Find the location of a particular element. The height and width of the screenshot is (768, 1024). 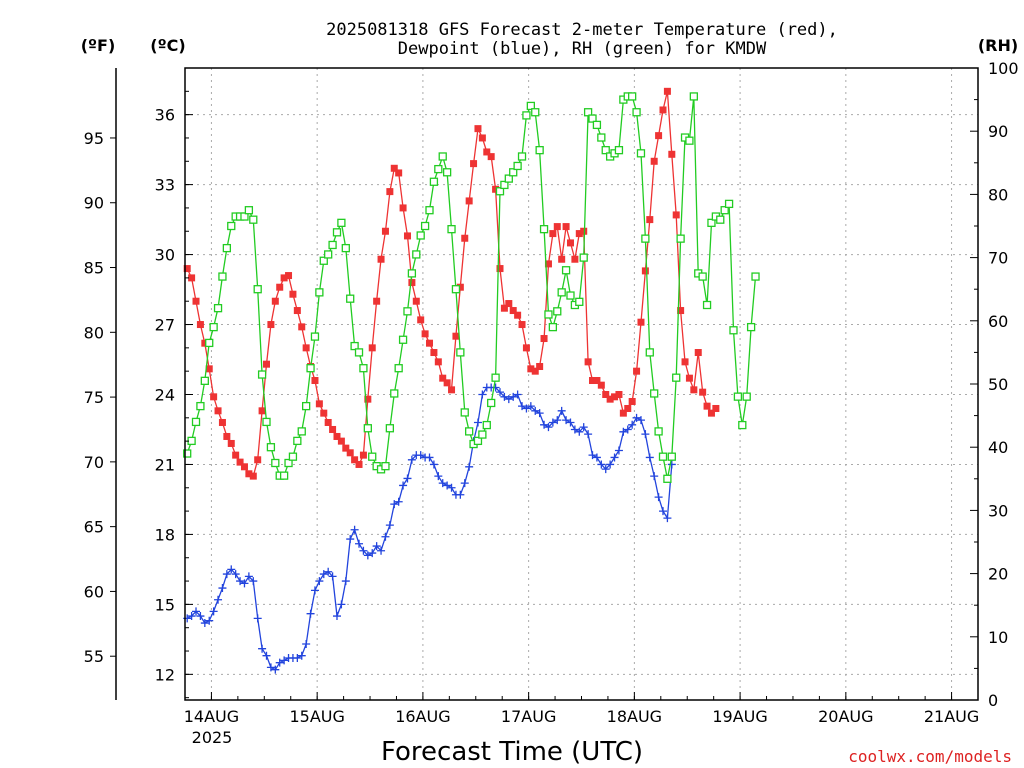

x-tick-label: 16AUG is located at coordinates (422, 716).